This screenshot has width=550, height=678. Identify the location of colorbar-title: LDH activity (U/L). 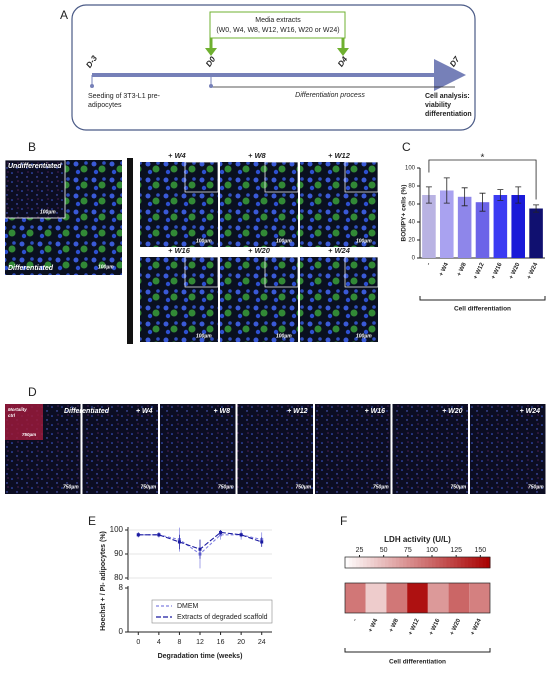
(417, 539).